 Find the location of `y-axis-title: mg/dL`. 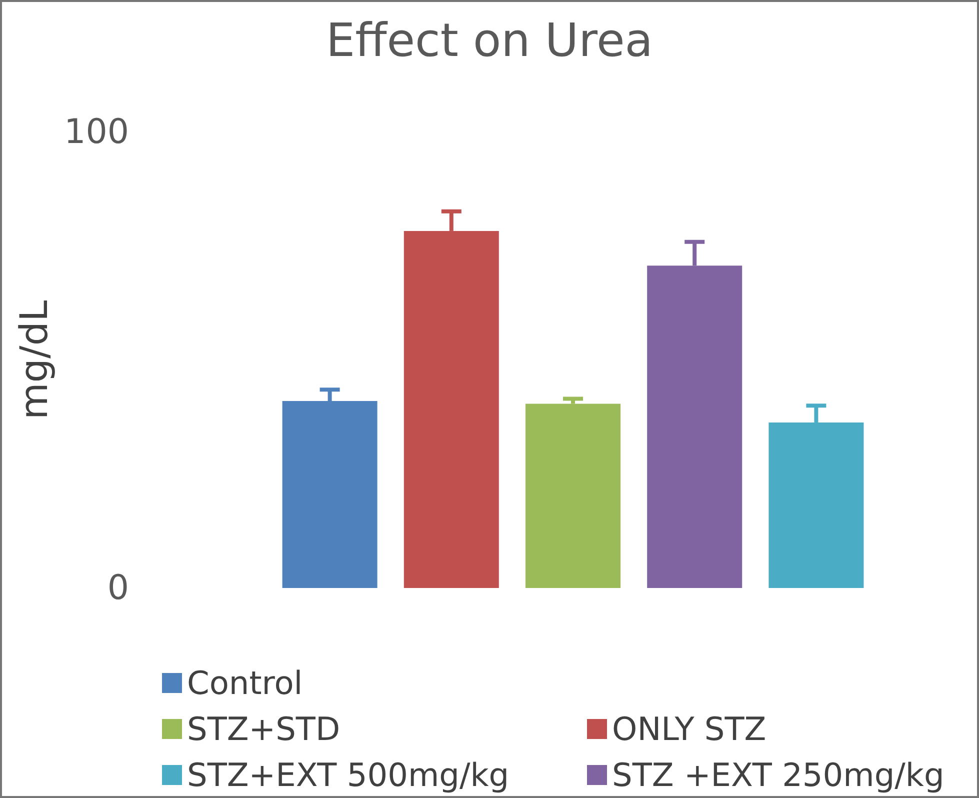

y-axis-title: mg/dL is located at coordinates (34, 360).